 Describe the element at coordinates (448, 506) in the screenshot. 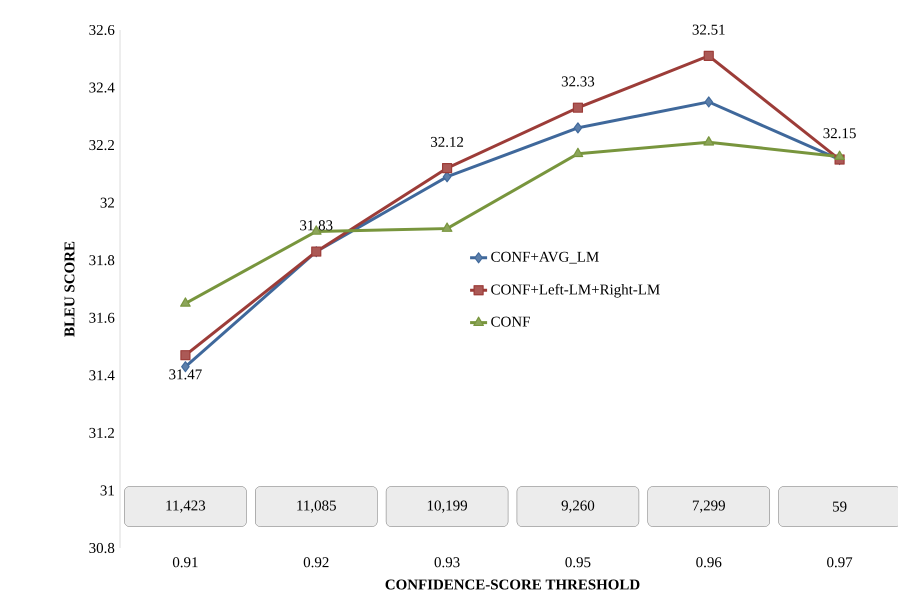

I see `annotation: 10,199` at that location.